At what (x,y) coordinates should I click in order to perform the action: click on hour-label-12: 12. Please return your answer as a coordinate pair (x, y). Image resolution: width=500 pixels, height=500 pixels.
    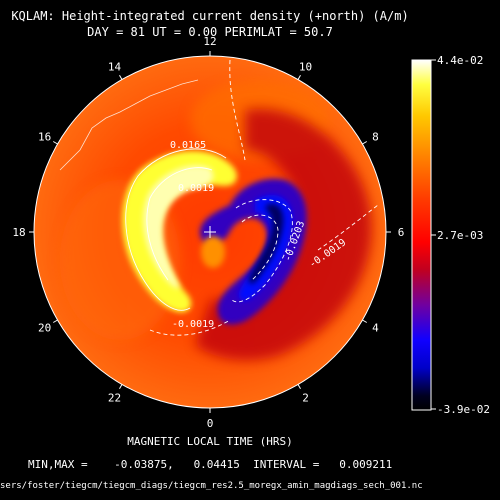
    Looking at the image, I should click on (209, 41).